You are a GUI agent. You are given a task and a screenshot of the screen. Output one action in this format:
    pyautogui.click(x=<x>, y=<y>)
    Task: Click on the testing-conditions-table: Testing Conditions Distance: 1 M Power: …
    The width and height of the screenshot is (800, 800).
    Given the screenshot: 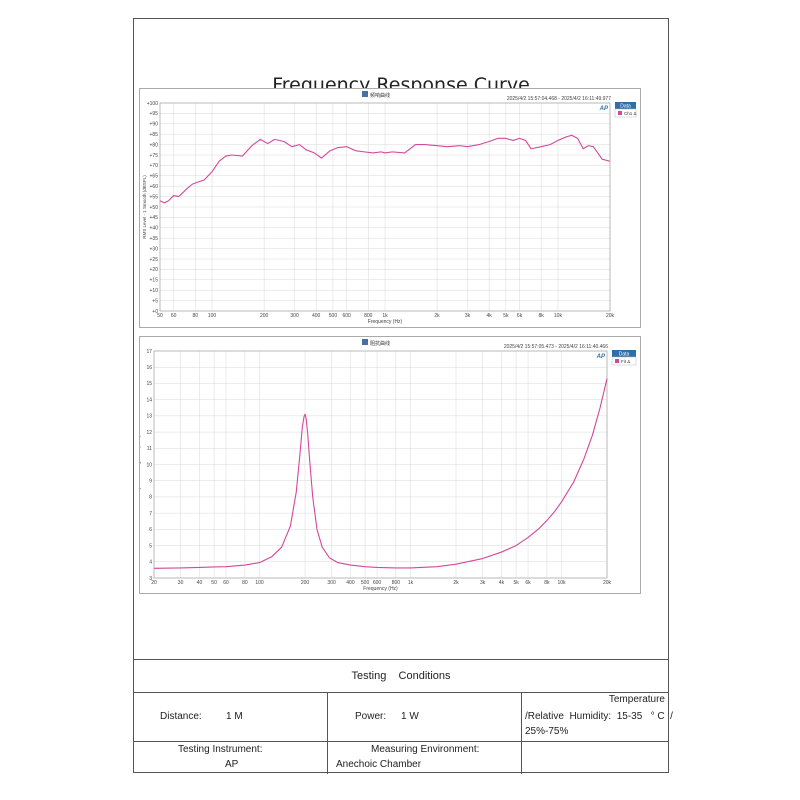 What is the action you would take?
    pyautogui.click(x=403, y=716)
    